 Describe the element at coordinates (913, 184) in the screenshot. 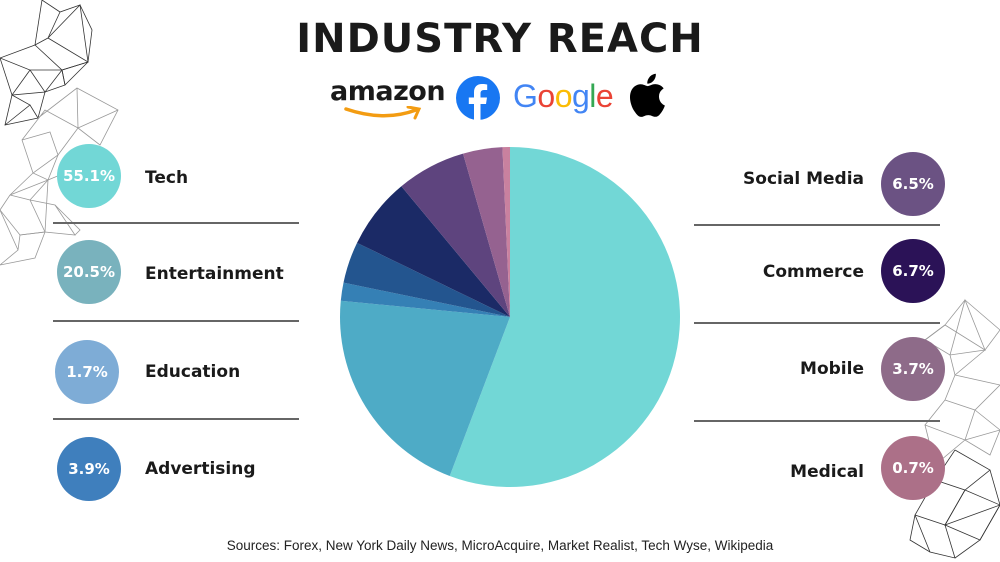

I see `legend-bubble-social-media: 6.5%` at that location.